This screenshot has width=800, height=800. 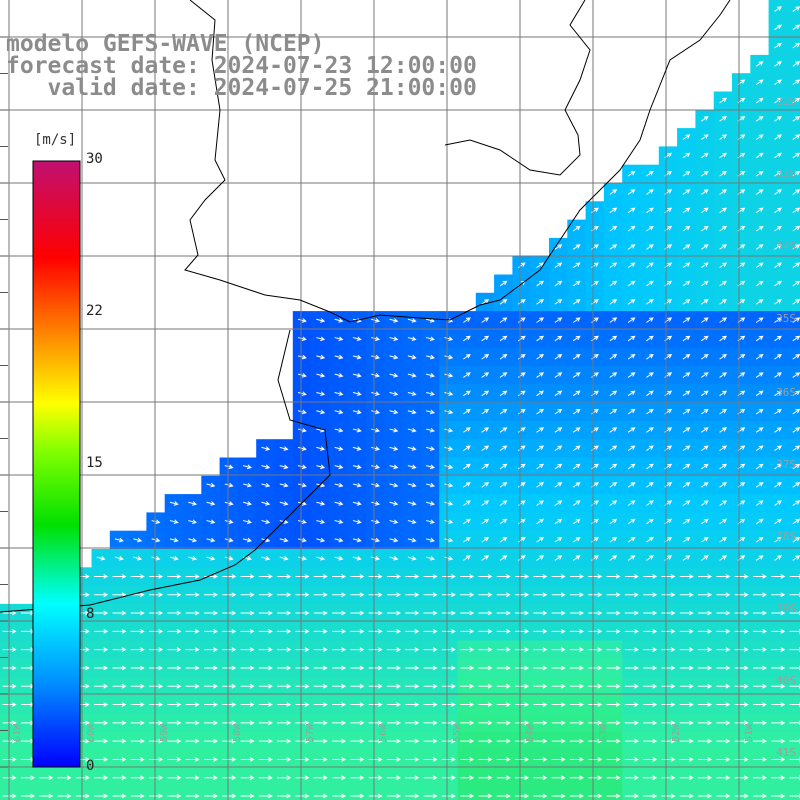 I want to click on colorbar-tick-30: 30, so click(x=94, y=159).